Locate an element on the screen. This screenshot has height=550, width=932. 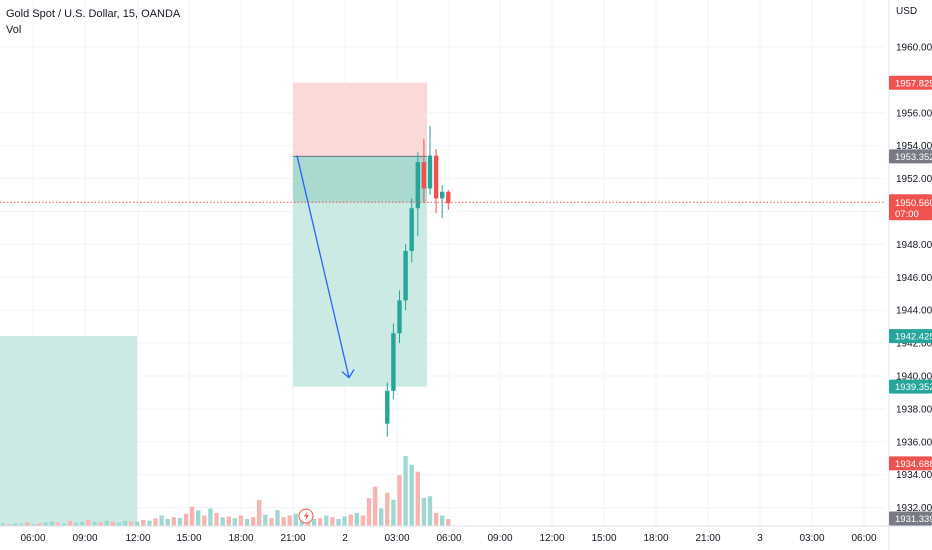
bar-countdown-label: 07:00 is located at coordinates (907, 214).